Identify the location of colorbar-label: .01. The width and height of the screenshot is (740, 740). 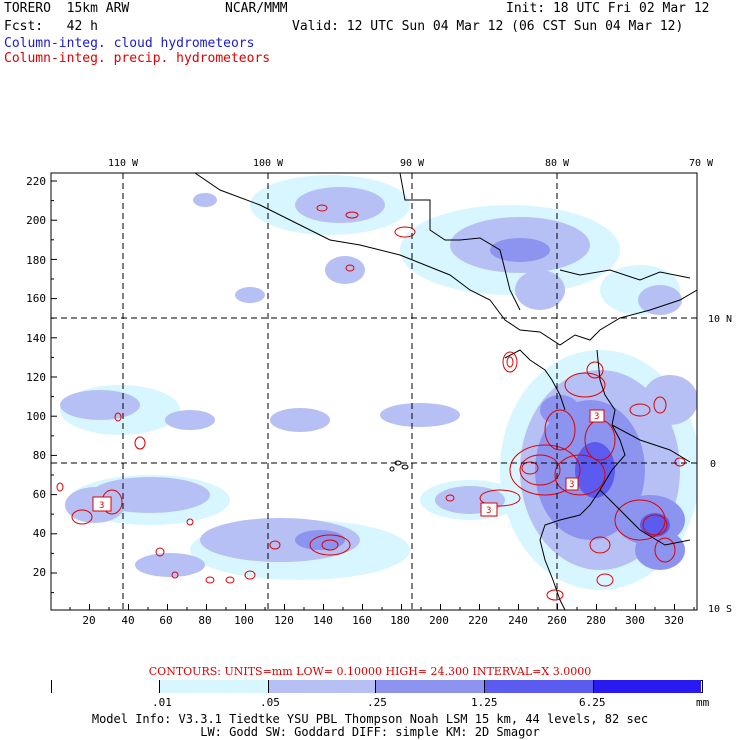
(162, 702).